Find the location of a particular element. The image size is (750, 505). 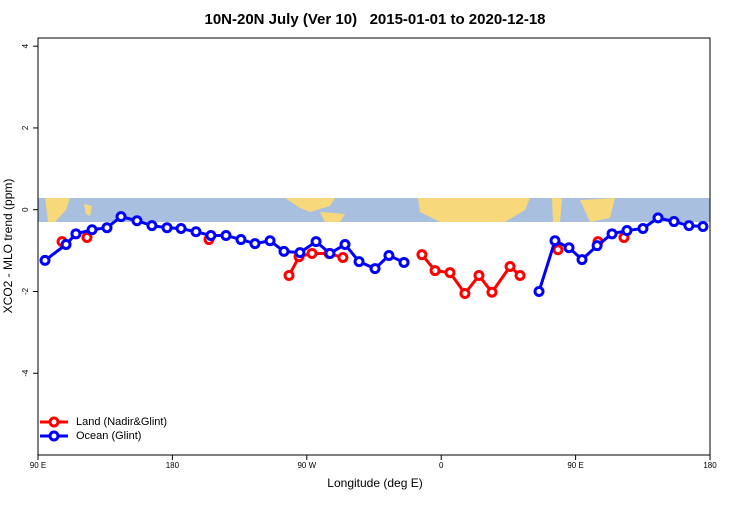

legend-label: Land (Nadir&Glint) is located at coordinates (121, 422).